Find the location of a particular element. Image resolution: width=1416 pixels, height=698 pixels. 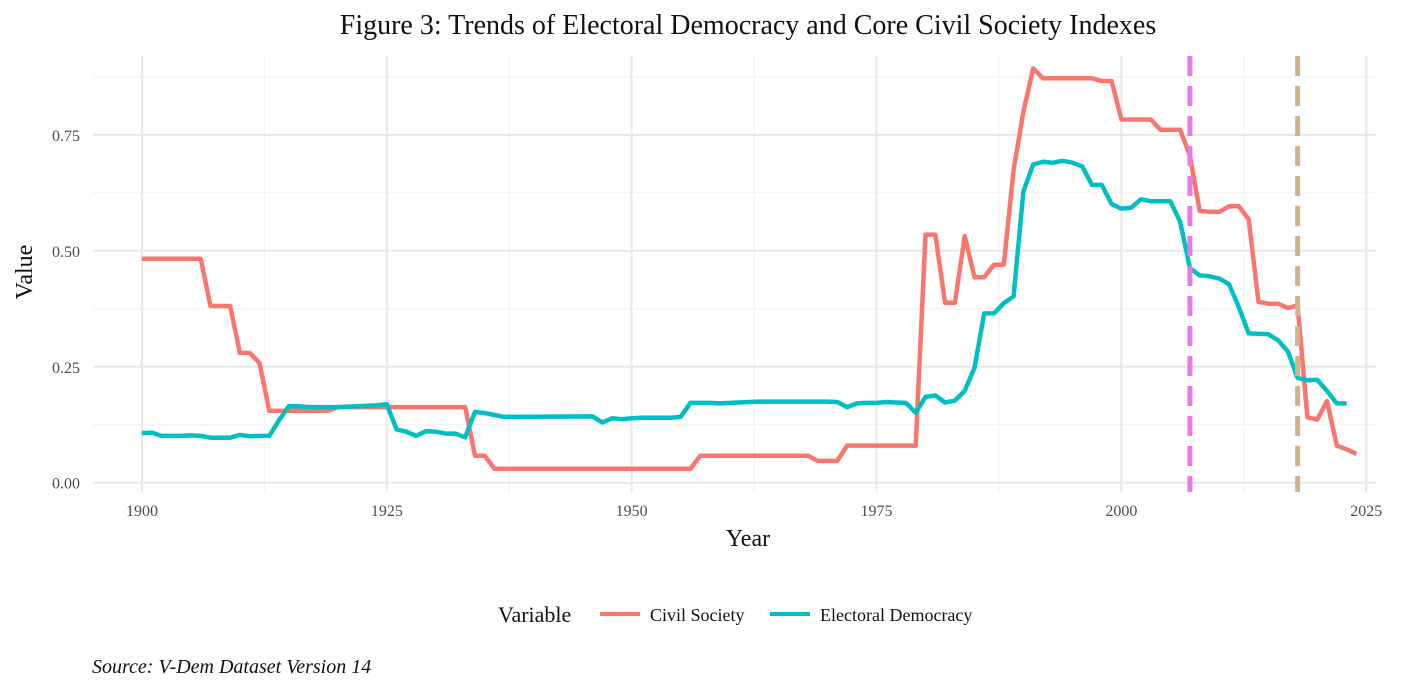

x-tick-label: 2025 is located at coordinates (1366, 511).